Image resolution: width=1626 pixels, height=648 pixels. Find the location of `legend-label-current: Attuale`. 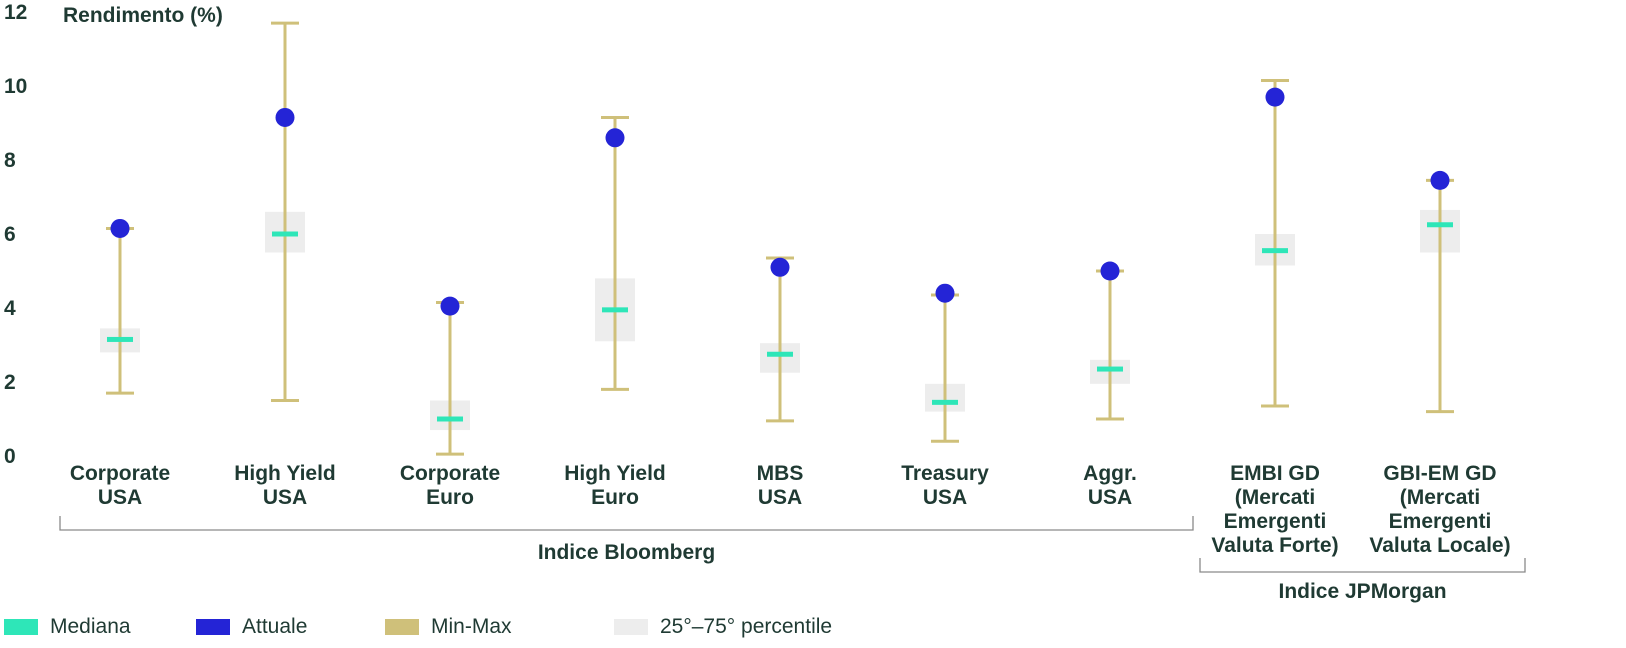

legend-label-current: Attuale is located at coordinates (275, 626).